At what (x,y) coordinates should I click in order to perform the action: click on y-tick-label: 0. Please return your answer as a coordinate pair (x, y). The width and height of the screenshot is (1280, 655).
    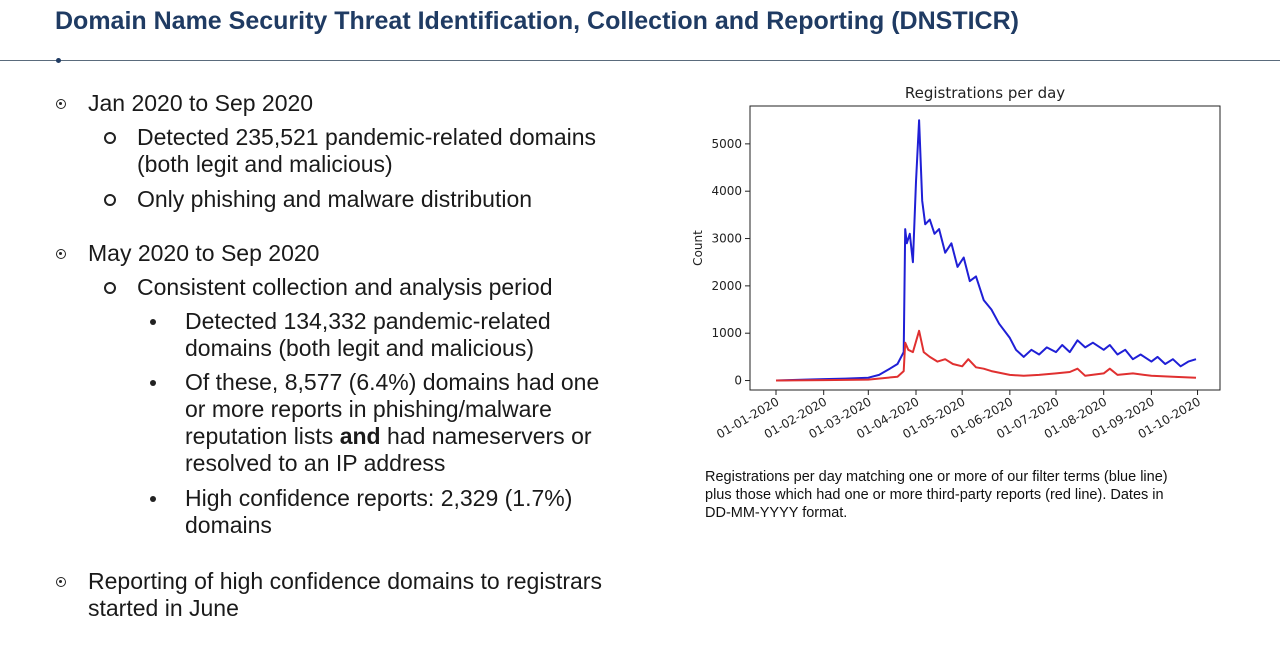
    Looking at the image, I should click on (738, 381).